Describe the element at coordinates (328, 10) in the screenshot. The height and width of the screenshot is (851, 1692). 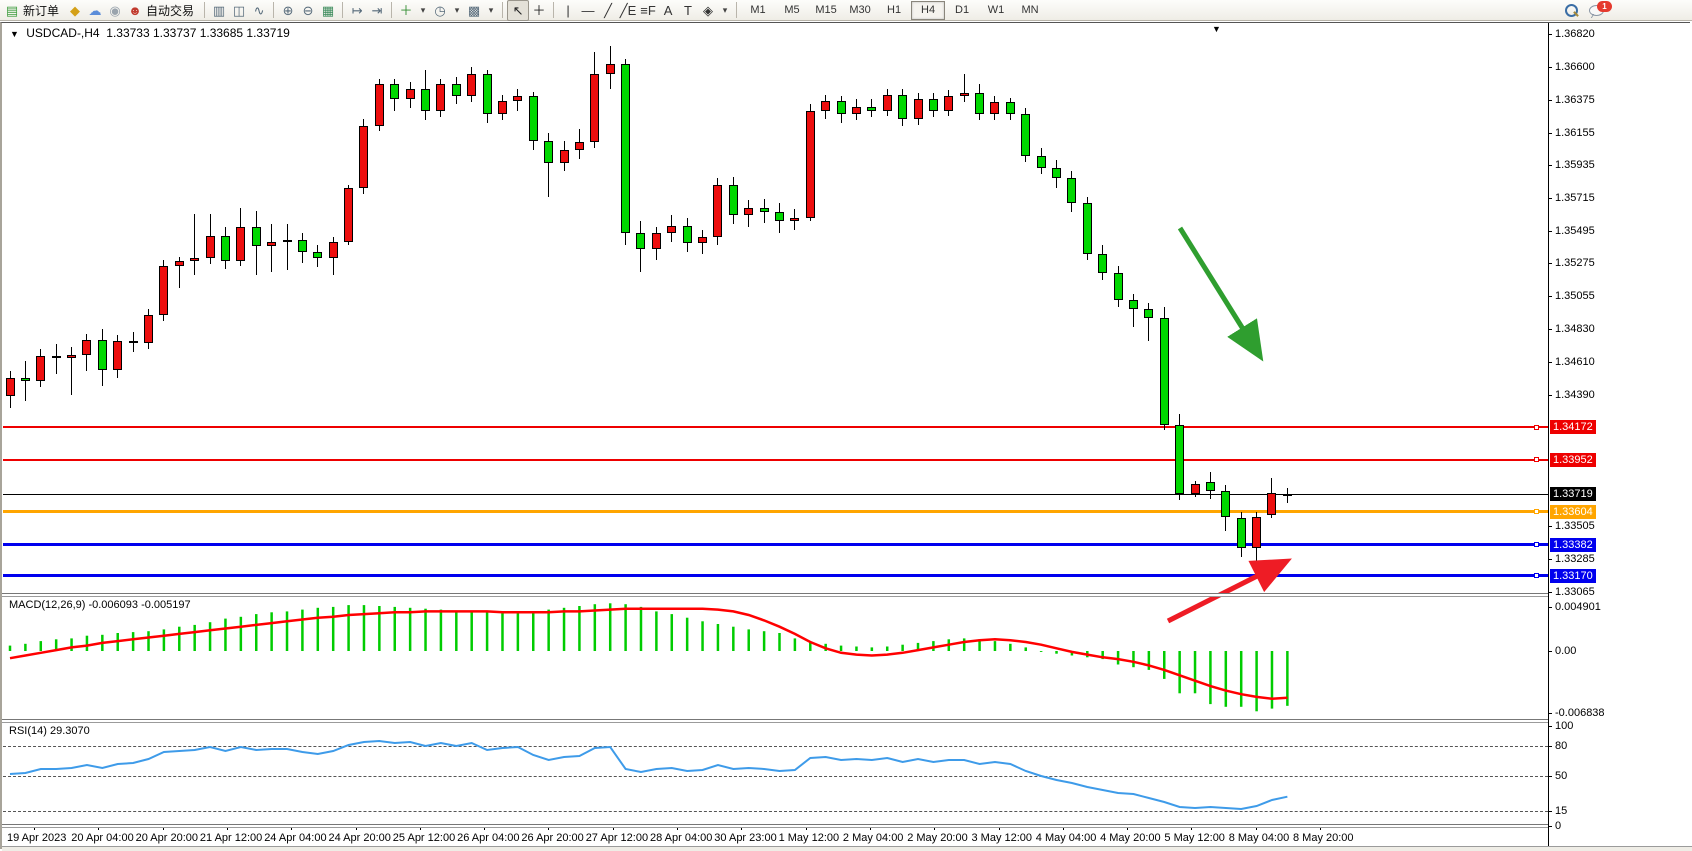
I see `tile-windows-icon: ▦` at that location.